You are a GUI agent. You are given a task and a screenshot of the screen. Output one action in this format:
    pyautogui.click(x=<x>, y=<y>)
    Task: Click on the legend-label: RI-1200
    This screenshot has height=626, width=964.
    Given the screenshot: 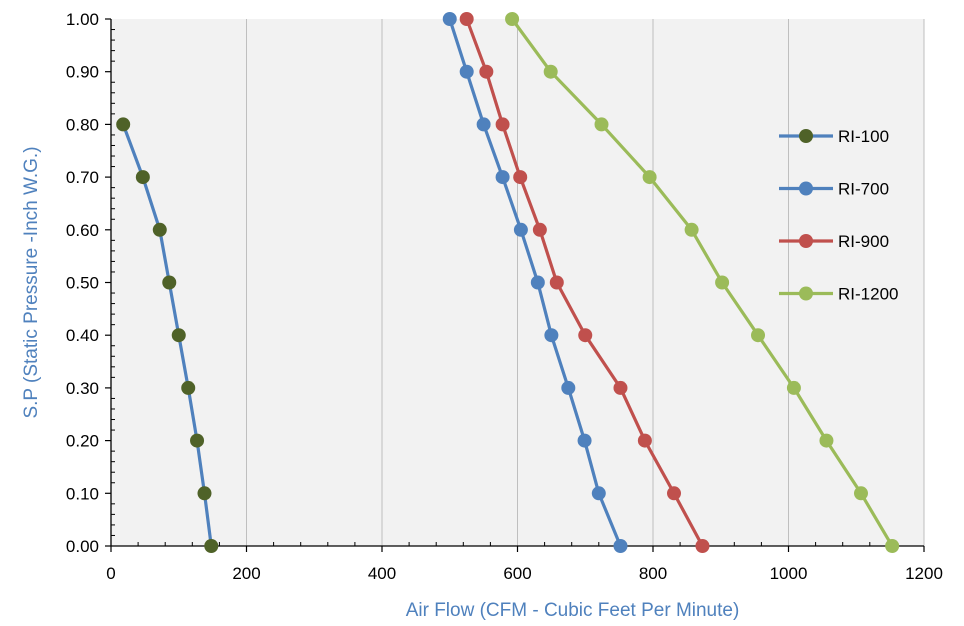 What is the action you would take?
    pyautogui.click(x=868, y=294)
    